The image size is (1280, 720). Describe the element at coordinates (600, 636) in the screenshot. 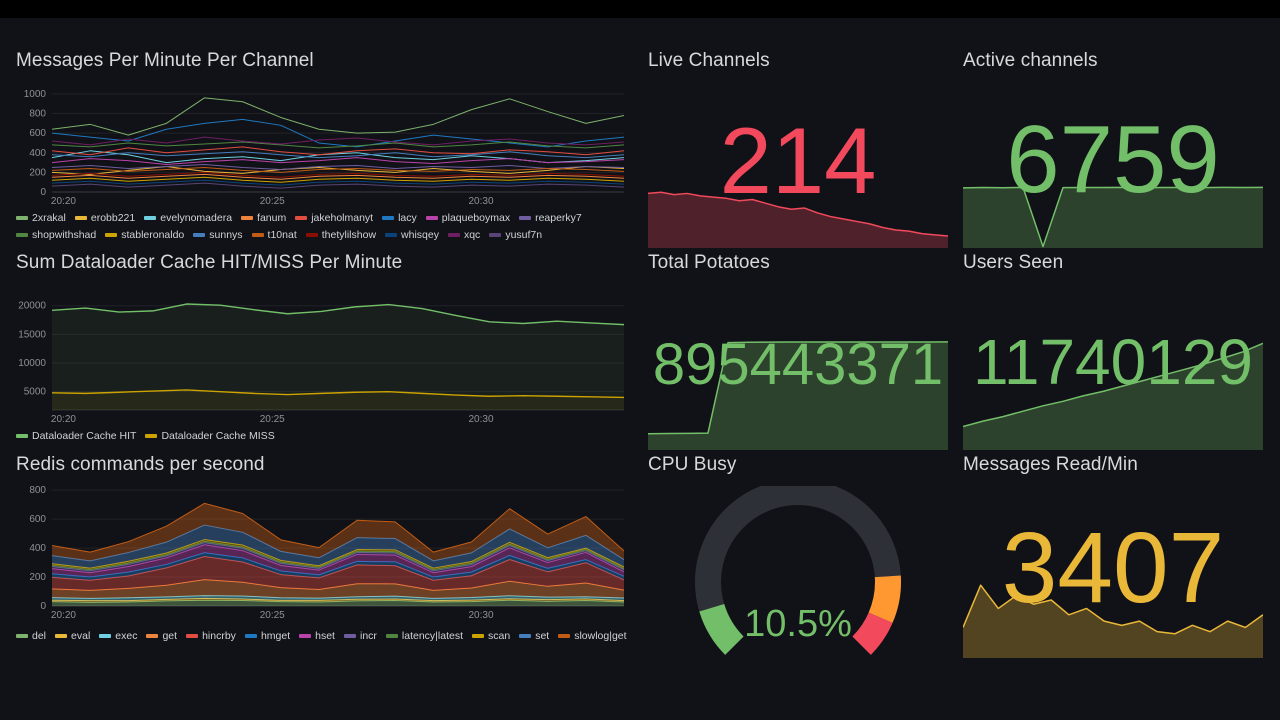

I see `legend-label: slowlog|get` at that location.